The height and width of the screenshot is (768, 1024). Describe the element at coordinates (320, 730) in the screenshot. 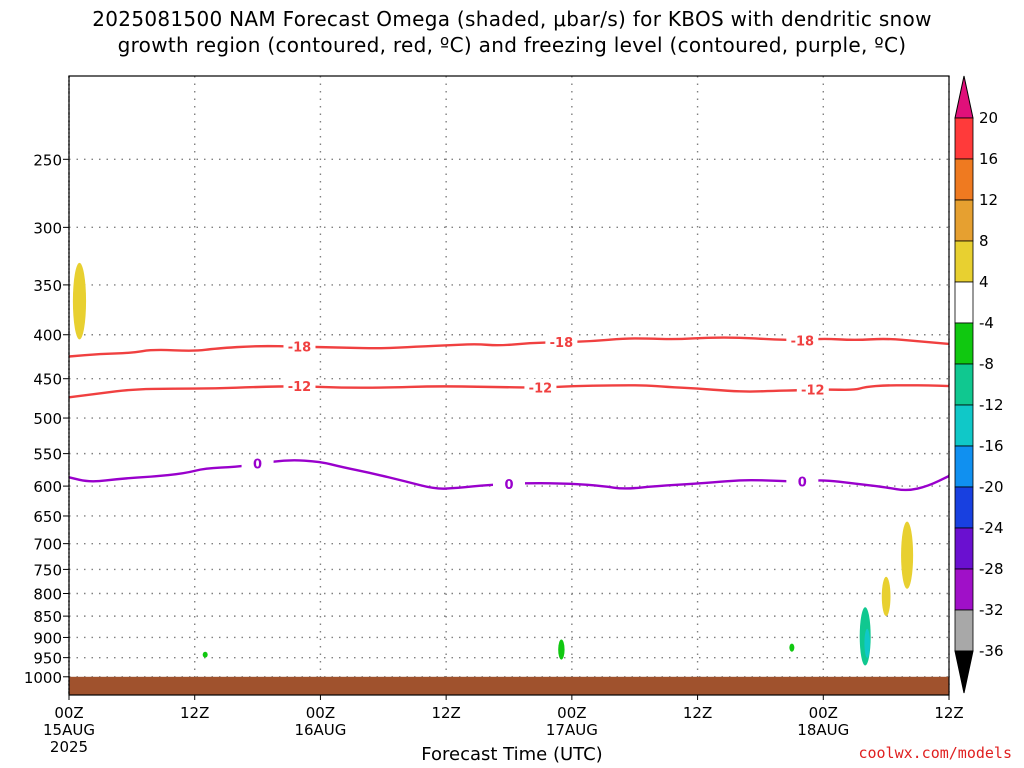

I see `x-tick-label-2-2: 16AUG` at that location.